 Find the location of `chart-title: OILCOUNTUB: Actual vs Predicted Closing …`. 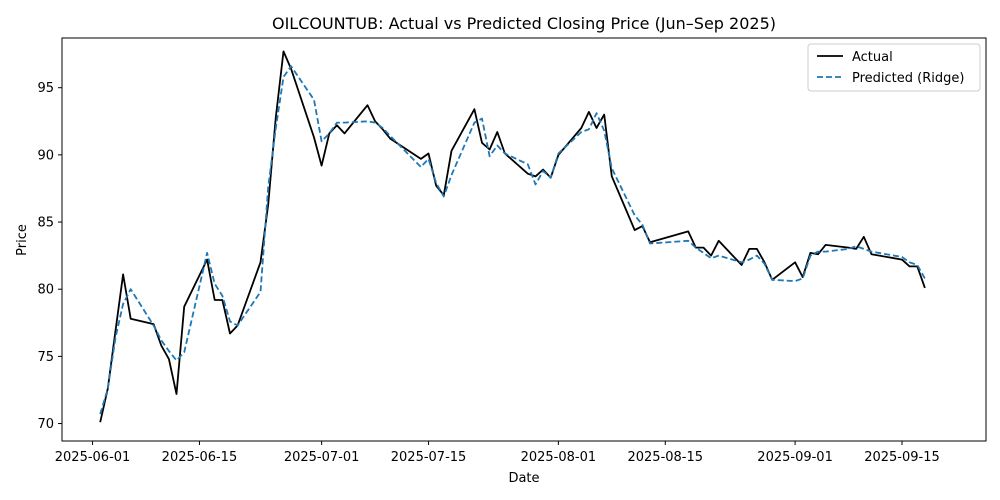

chart-title: OILCOUNTUB: Actual vs Predicted Closing … is located at coordinates (524, 23).